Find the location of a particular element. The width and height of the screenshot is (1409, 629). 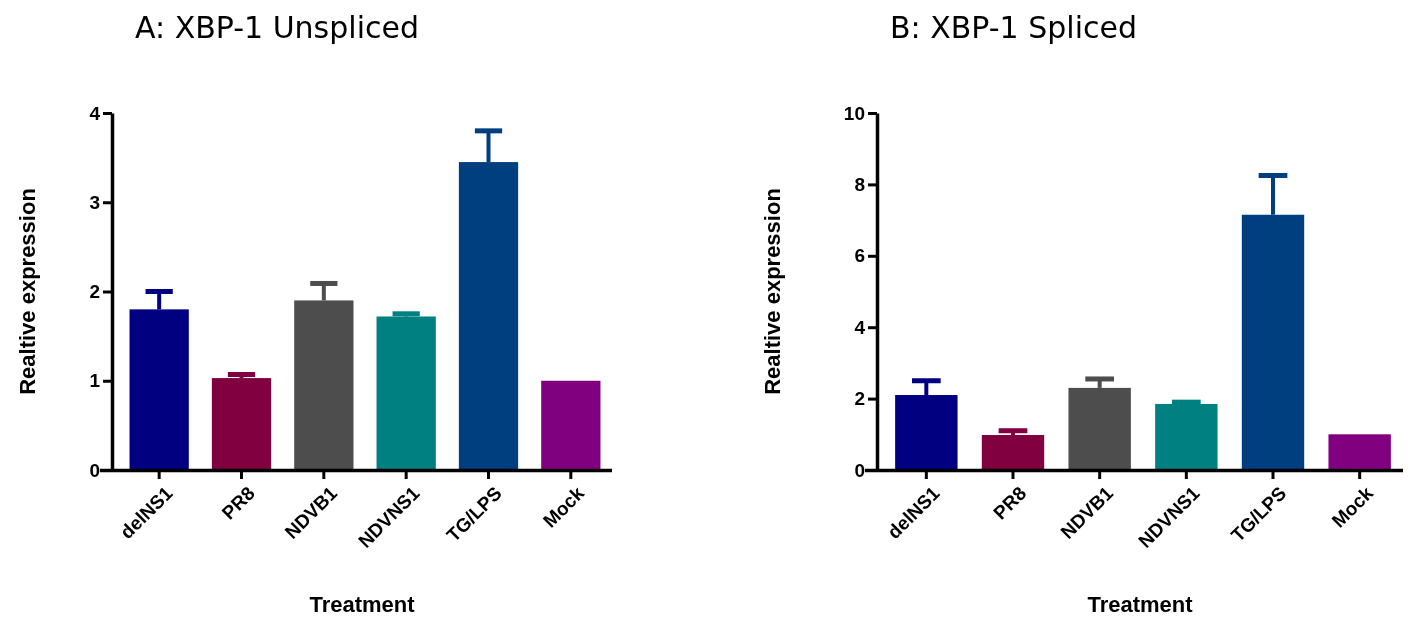

y-tick-label: 10 is located at coordinates (854, 113).